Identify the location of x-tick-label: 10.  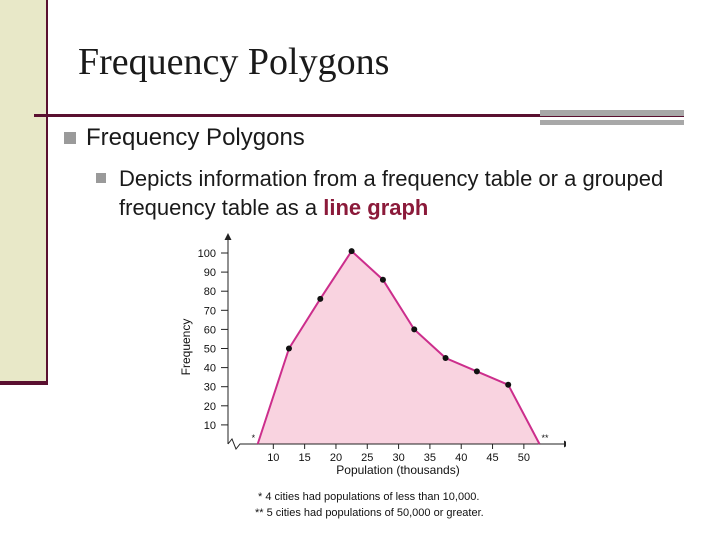
(273, 458).